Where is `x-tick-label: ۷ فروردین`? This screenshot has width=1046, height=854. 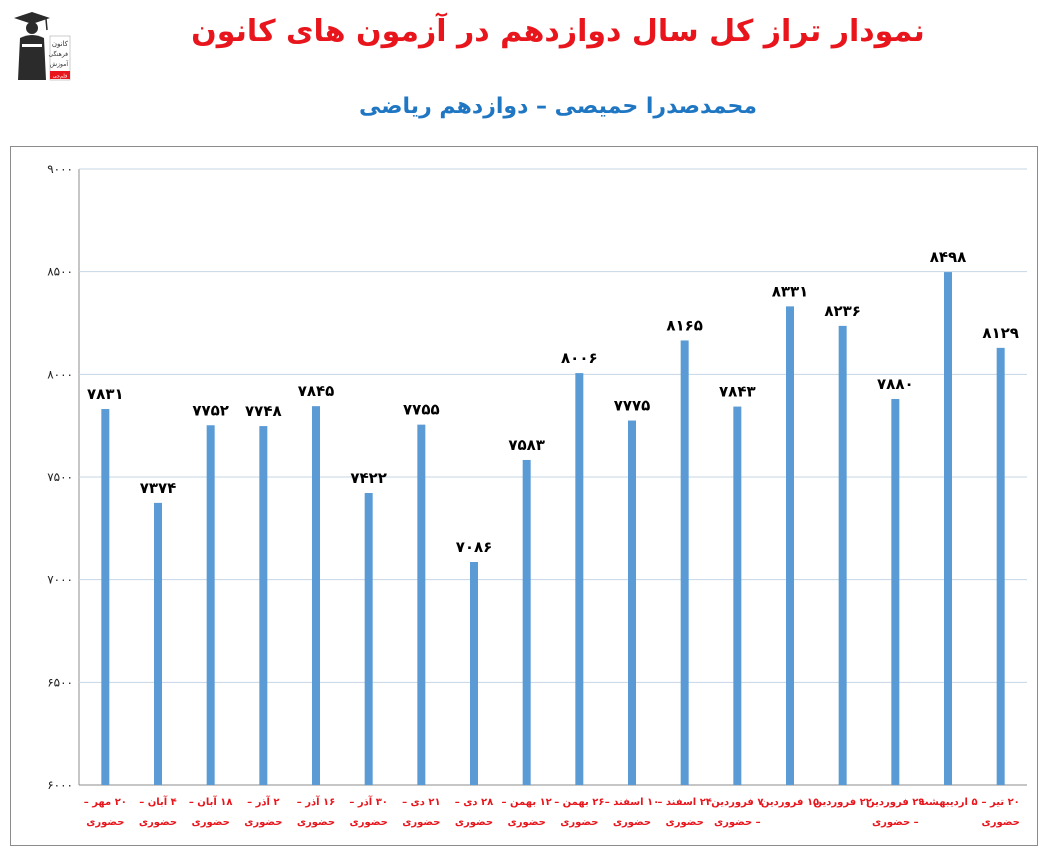
x-tick-label: ۷ فروردین is located at coordinates (737, 802).